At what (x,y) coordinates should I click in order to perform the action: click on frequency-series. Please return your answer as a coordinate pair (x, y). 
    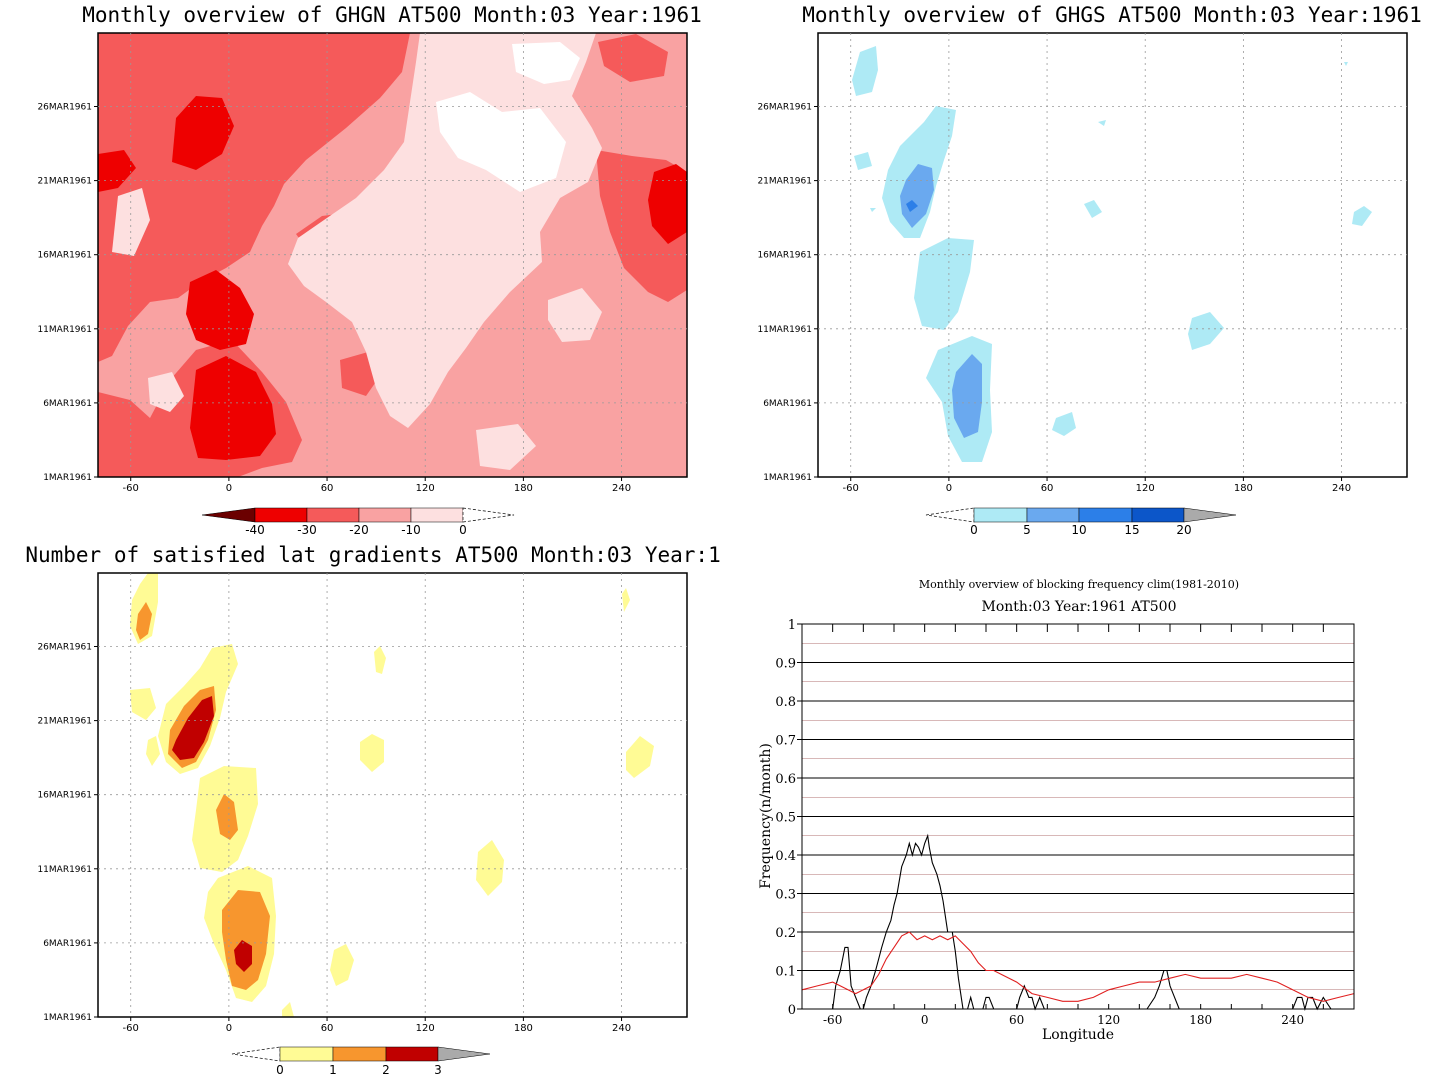
    Looking at the image, I should click on (1078, 922).